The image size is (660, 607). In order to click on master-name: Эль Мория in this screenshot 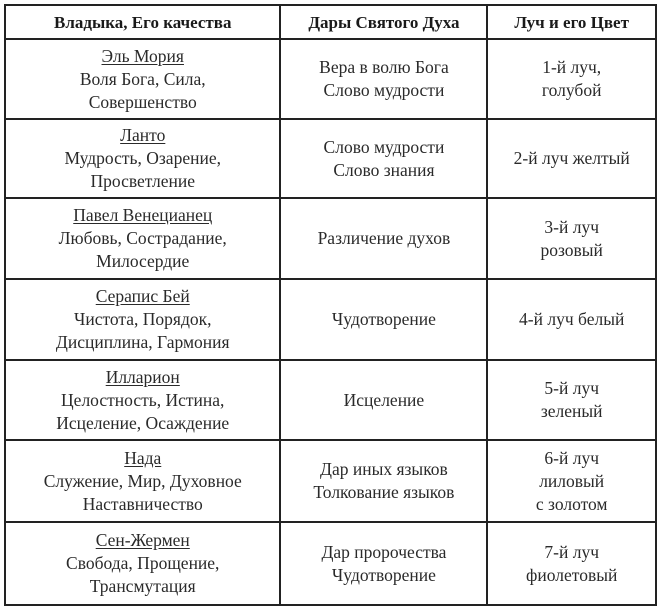, I will do `click(142, 55)`.